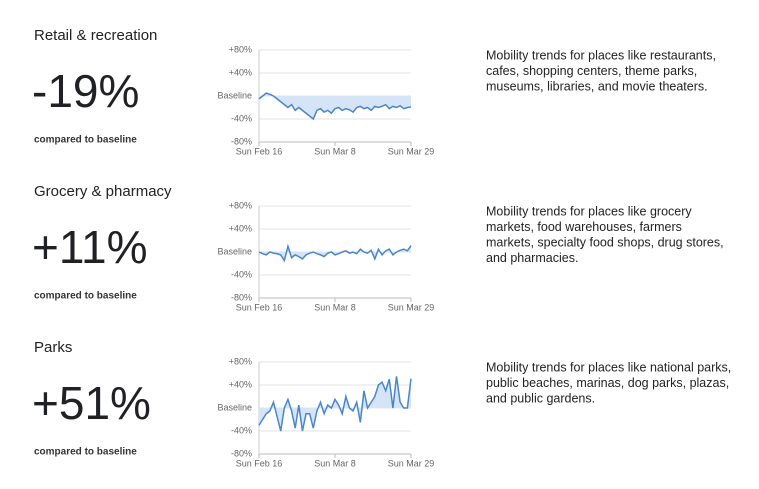 The height and width of the screenshot is (489, 759). What do you see at coordinates (95, 35) in the screenshot?
I see `section-title: Retail & recreation` at bounding box center [95, 35].